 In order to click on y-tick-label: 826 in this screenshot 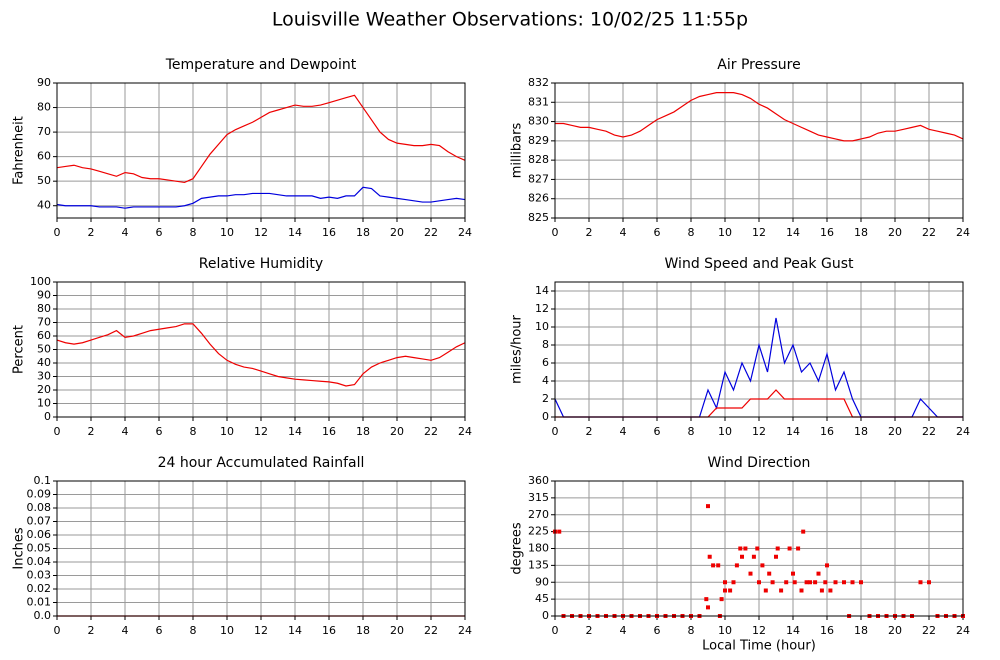, I will do `click(538, 198)`.